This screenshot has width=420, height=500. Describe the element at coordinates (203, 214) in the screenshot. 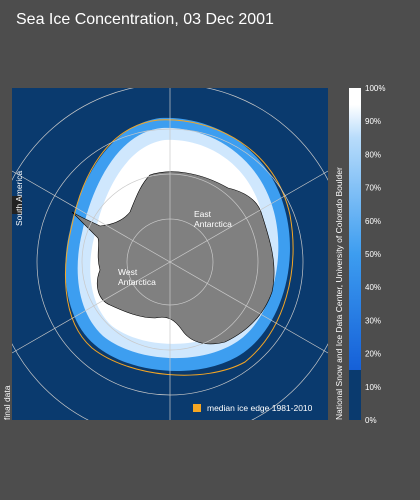

I see `east-antarctica-label: East` at that location.